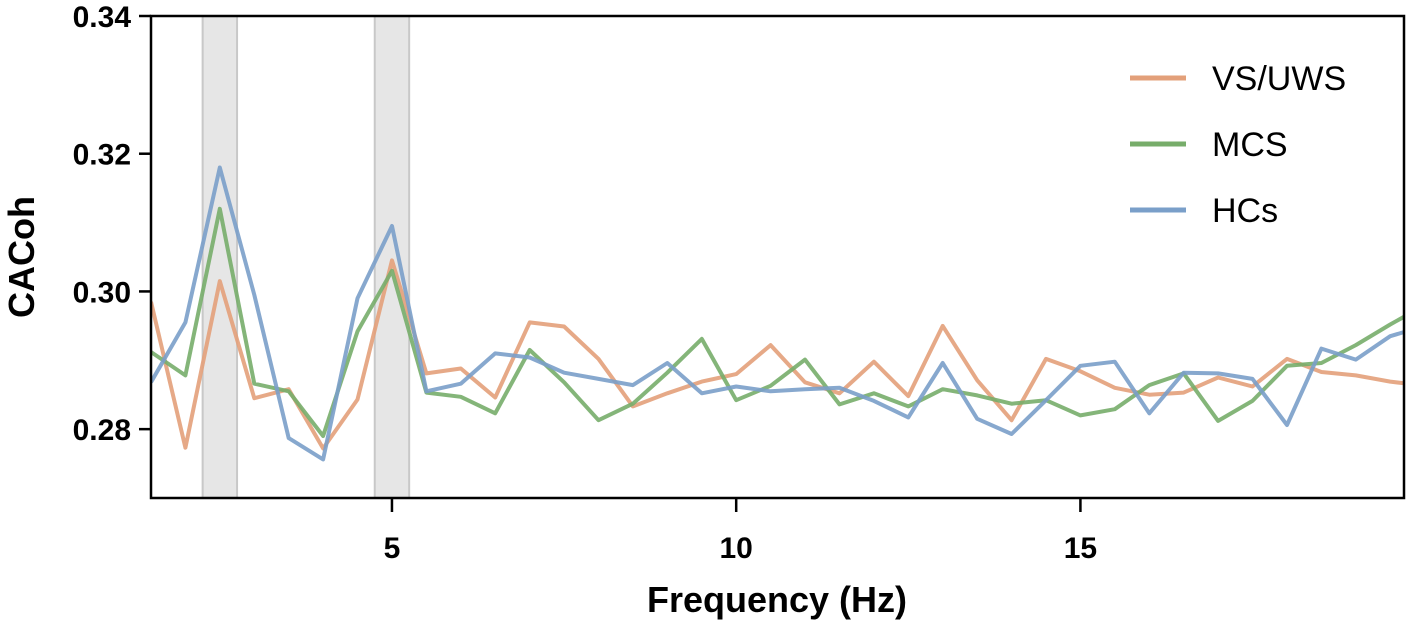 This screenshot has width=1406, height=624. What do you see at coordinates (736, 548) in the screenshot?
I see `x-tick-label: 10` at bounding box center [736, 548].